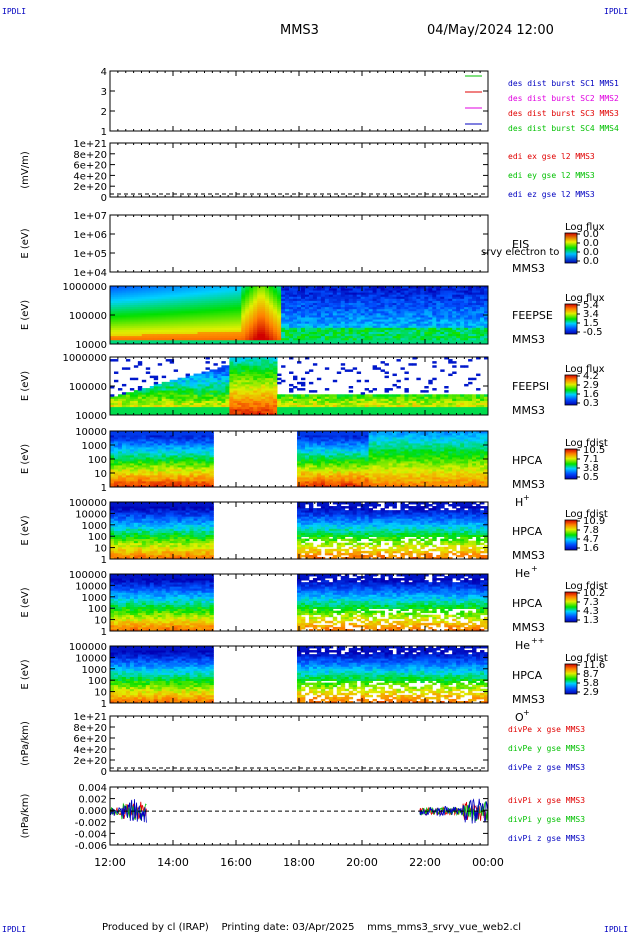  Describe the element at coordinates (563, 83) in the screenshot. I see `legend-label: des dist burst SC1 MMS1` at that location.